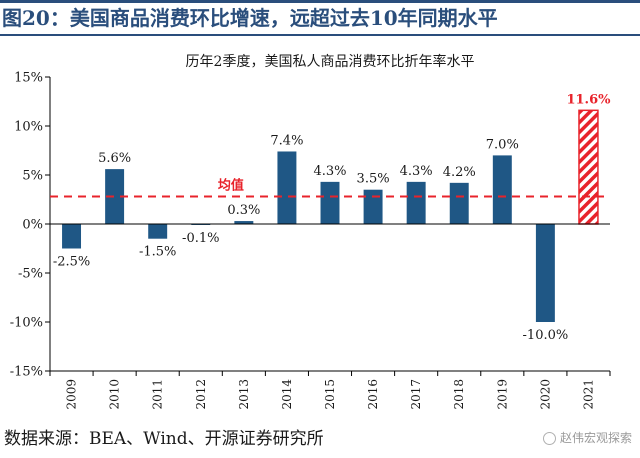  I want to click on y-tick-label: -10%, so click(26, 323).